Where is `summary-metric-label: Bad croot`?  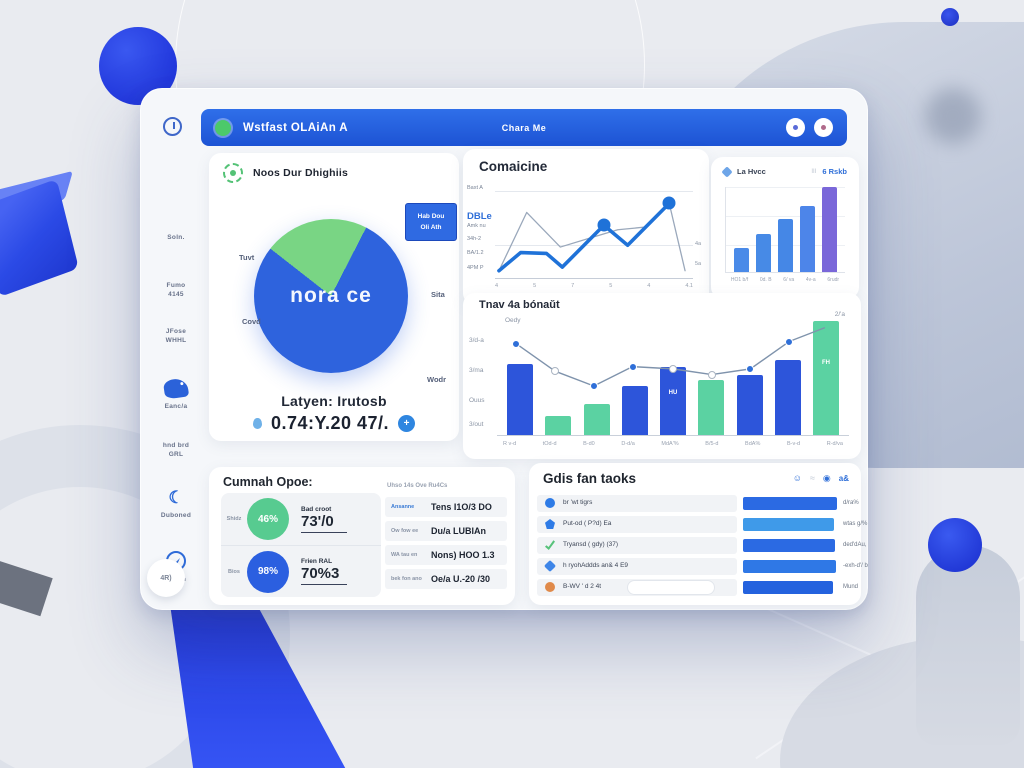 summary-metric-label: Bad croot is located at coordinates (316, 509).